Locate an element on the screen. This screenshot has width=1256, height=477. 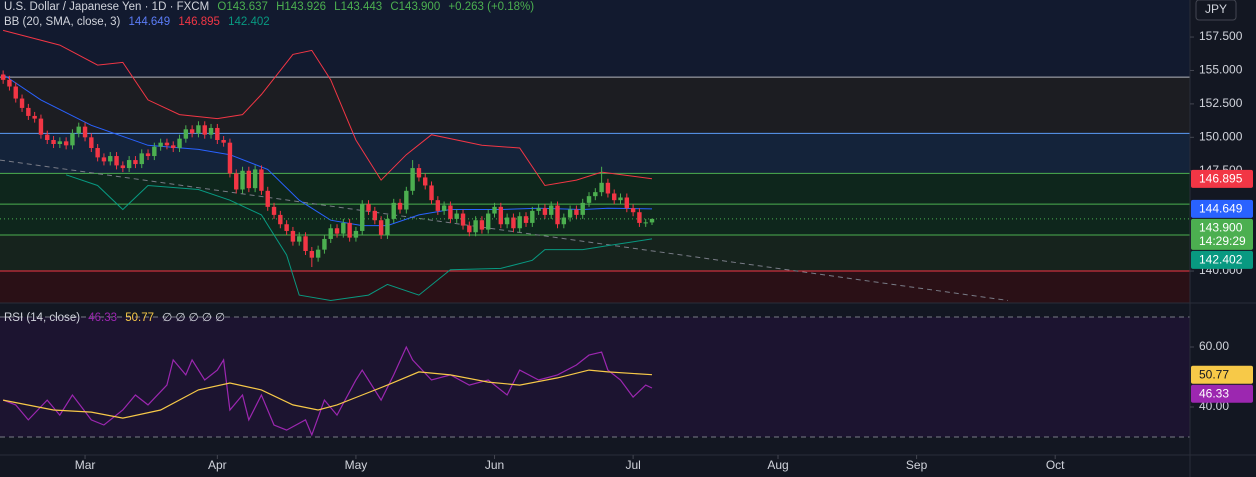
price-badge-label: 144.649 is located at coordinates (1221, 209).